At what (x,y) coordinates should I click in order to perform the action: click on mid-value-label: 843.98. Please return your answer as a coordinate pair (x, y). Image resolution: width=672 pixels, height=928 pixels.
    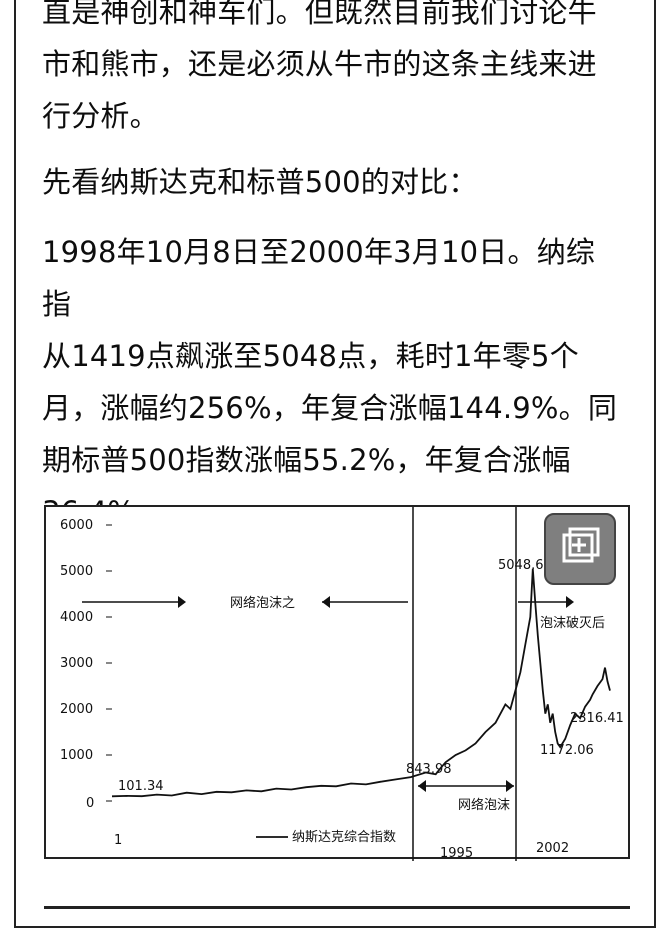
    Looking at the image, I should click on (429, 769).